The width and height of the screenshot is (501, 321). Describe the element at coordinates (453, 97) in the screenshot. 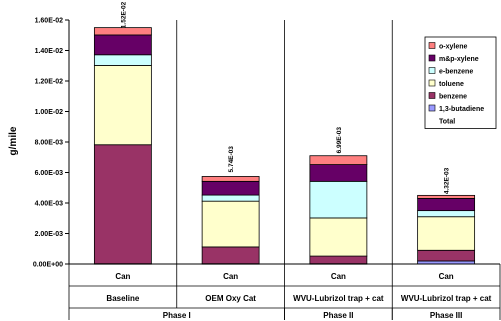

I see `legend-label: benzene` at that location.